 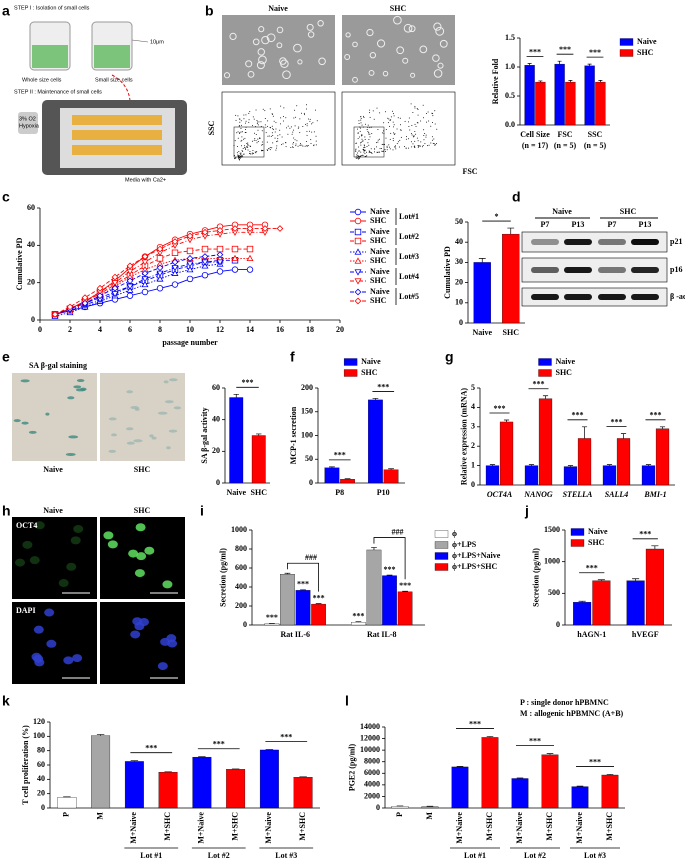 I want to click on y-tick-label: 1.0, so click(x=510, y=66).